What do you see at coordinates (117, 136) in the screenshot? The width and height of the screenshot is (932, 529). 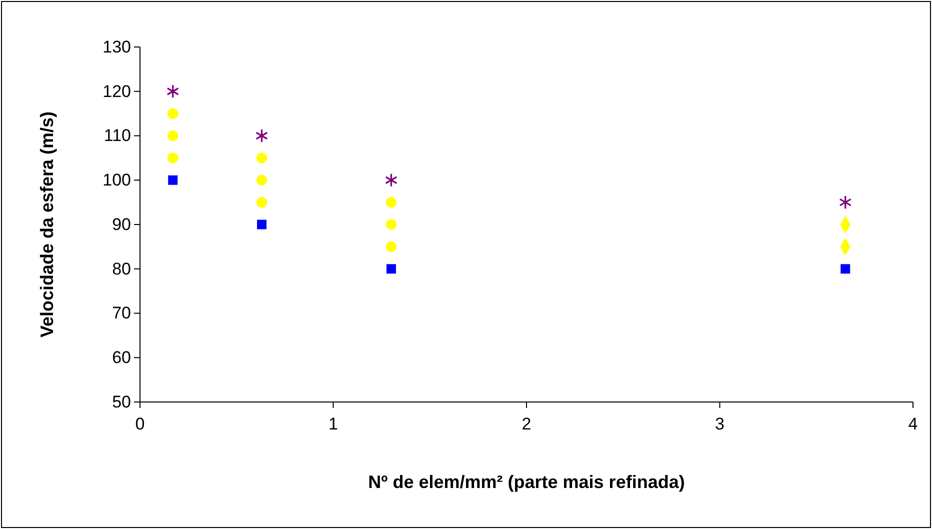 I see `y-tick-label: 110` at bounding box center [117, 136].